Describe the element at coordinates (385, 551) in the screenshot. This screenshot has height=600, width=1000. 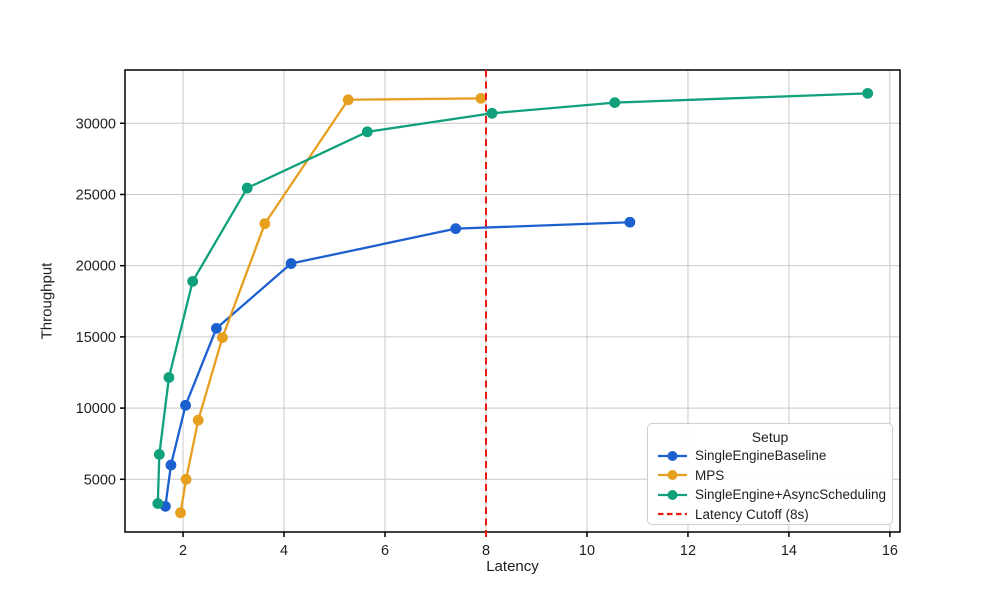
I see `x-tick-label: 6` at that location.